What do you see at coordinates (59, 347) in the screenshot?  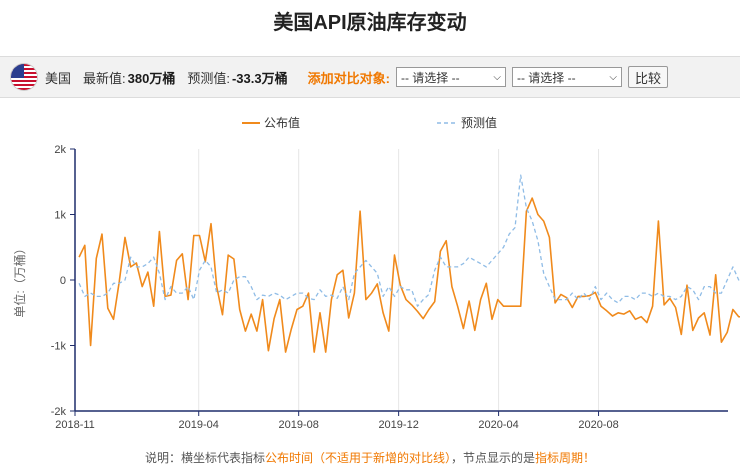 I see `y-tick-label: -1k` at bounding box center [59, 347].